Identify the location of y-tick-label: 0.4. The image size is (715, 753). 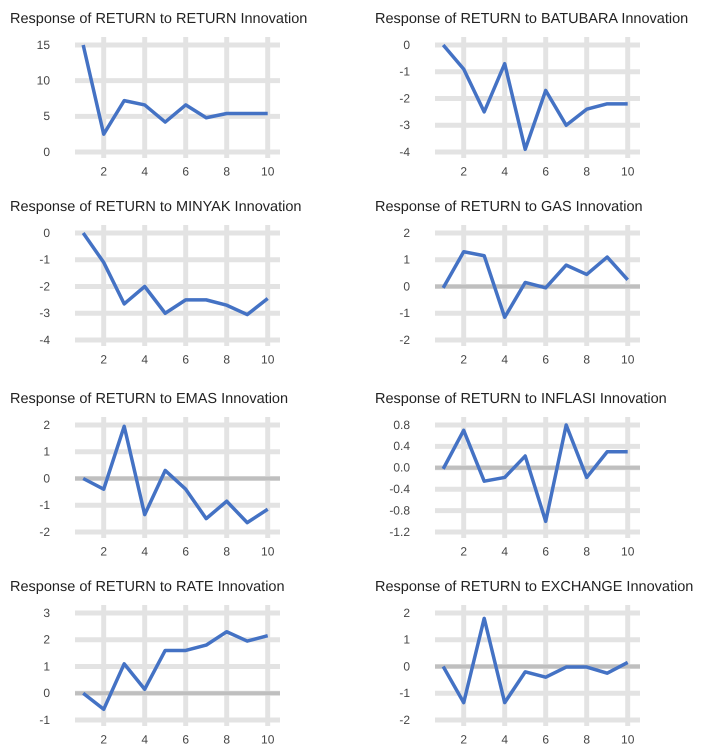
(401, 446).